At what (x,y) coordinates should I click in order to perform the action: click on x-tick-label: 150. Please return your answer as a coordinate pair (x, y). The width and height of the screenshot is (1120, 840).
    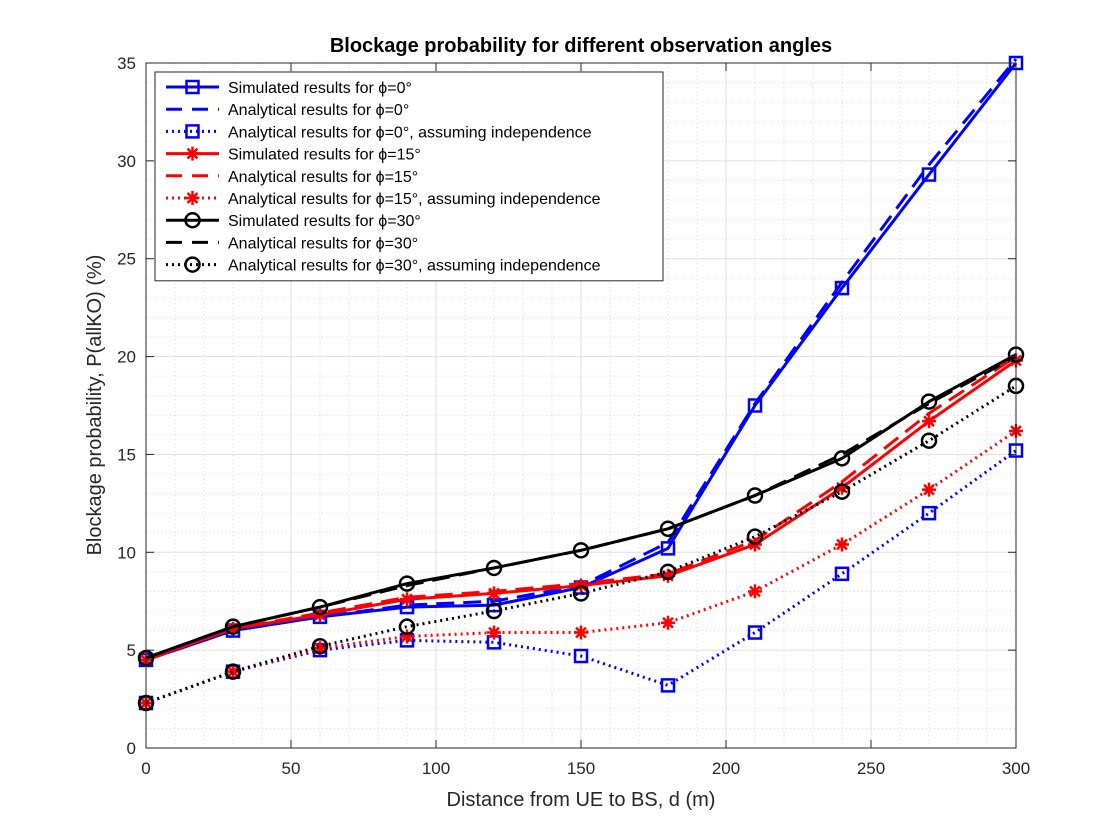
    Looking at the image, I should click on (581, 768).